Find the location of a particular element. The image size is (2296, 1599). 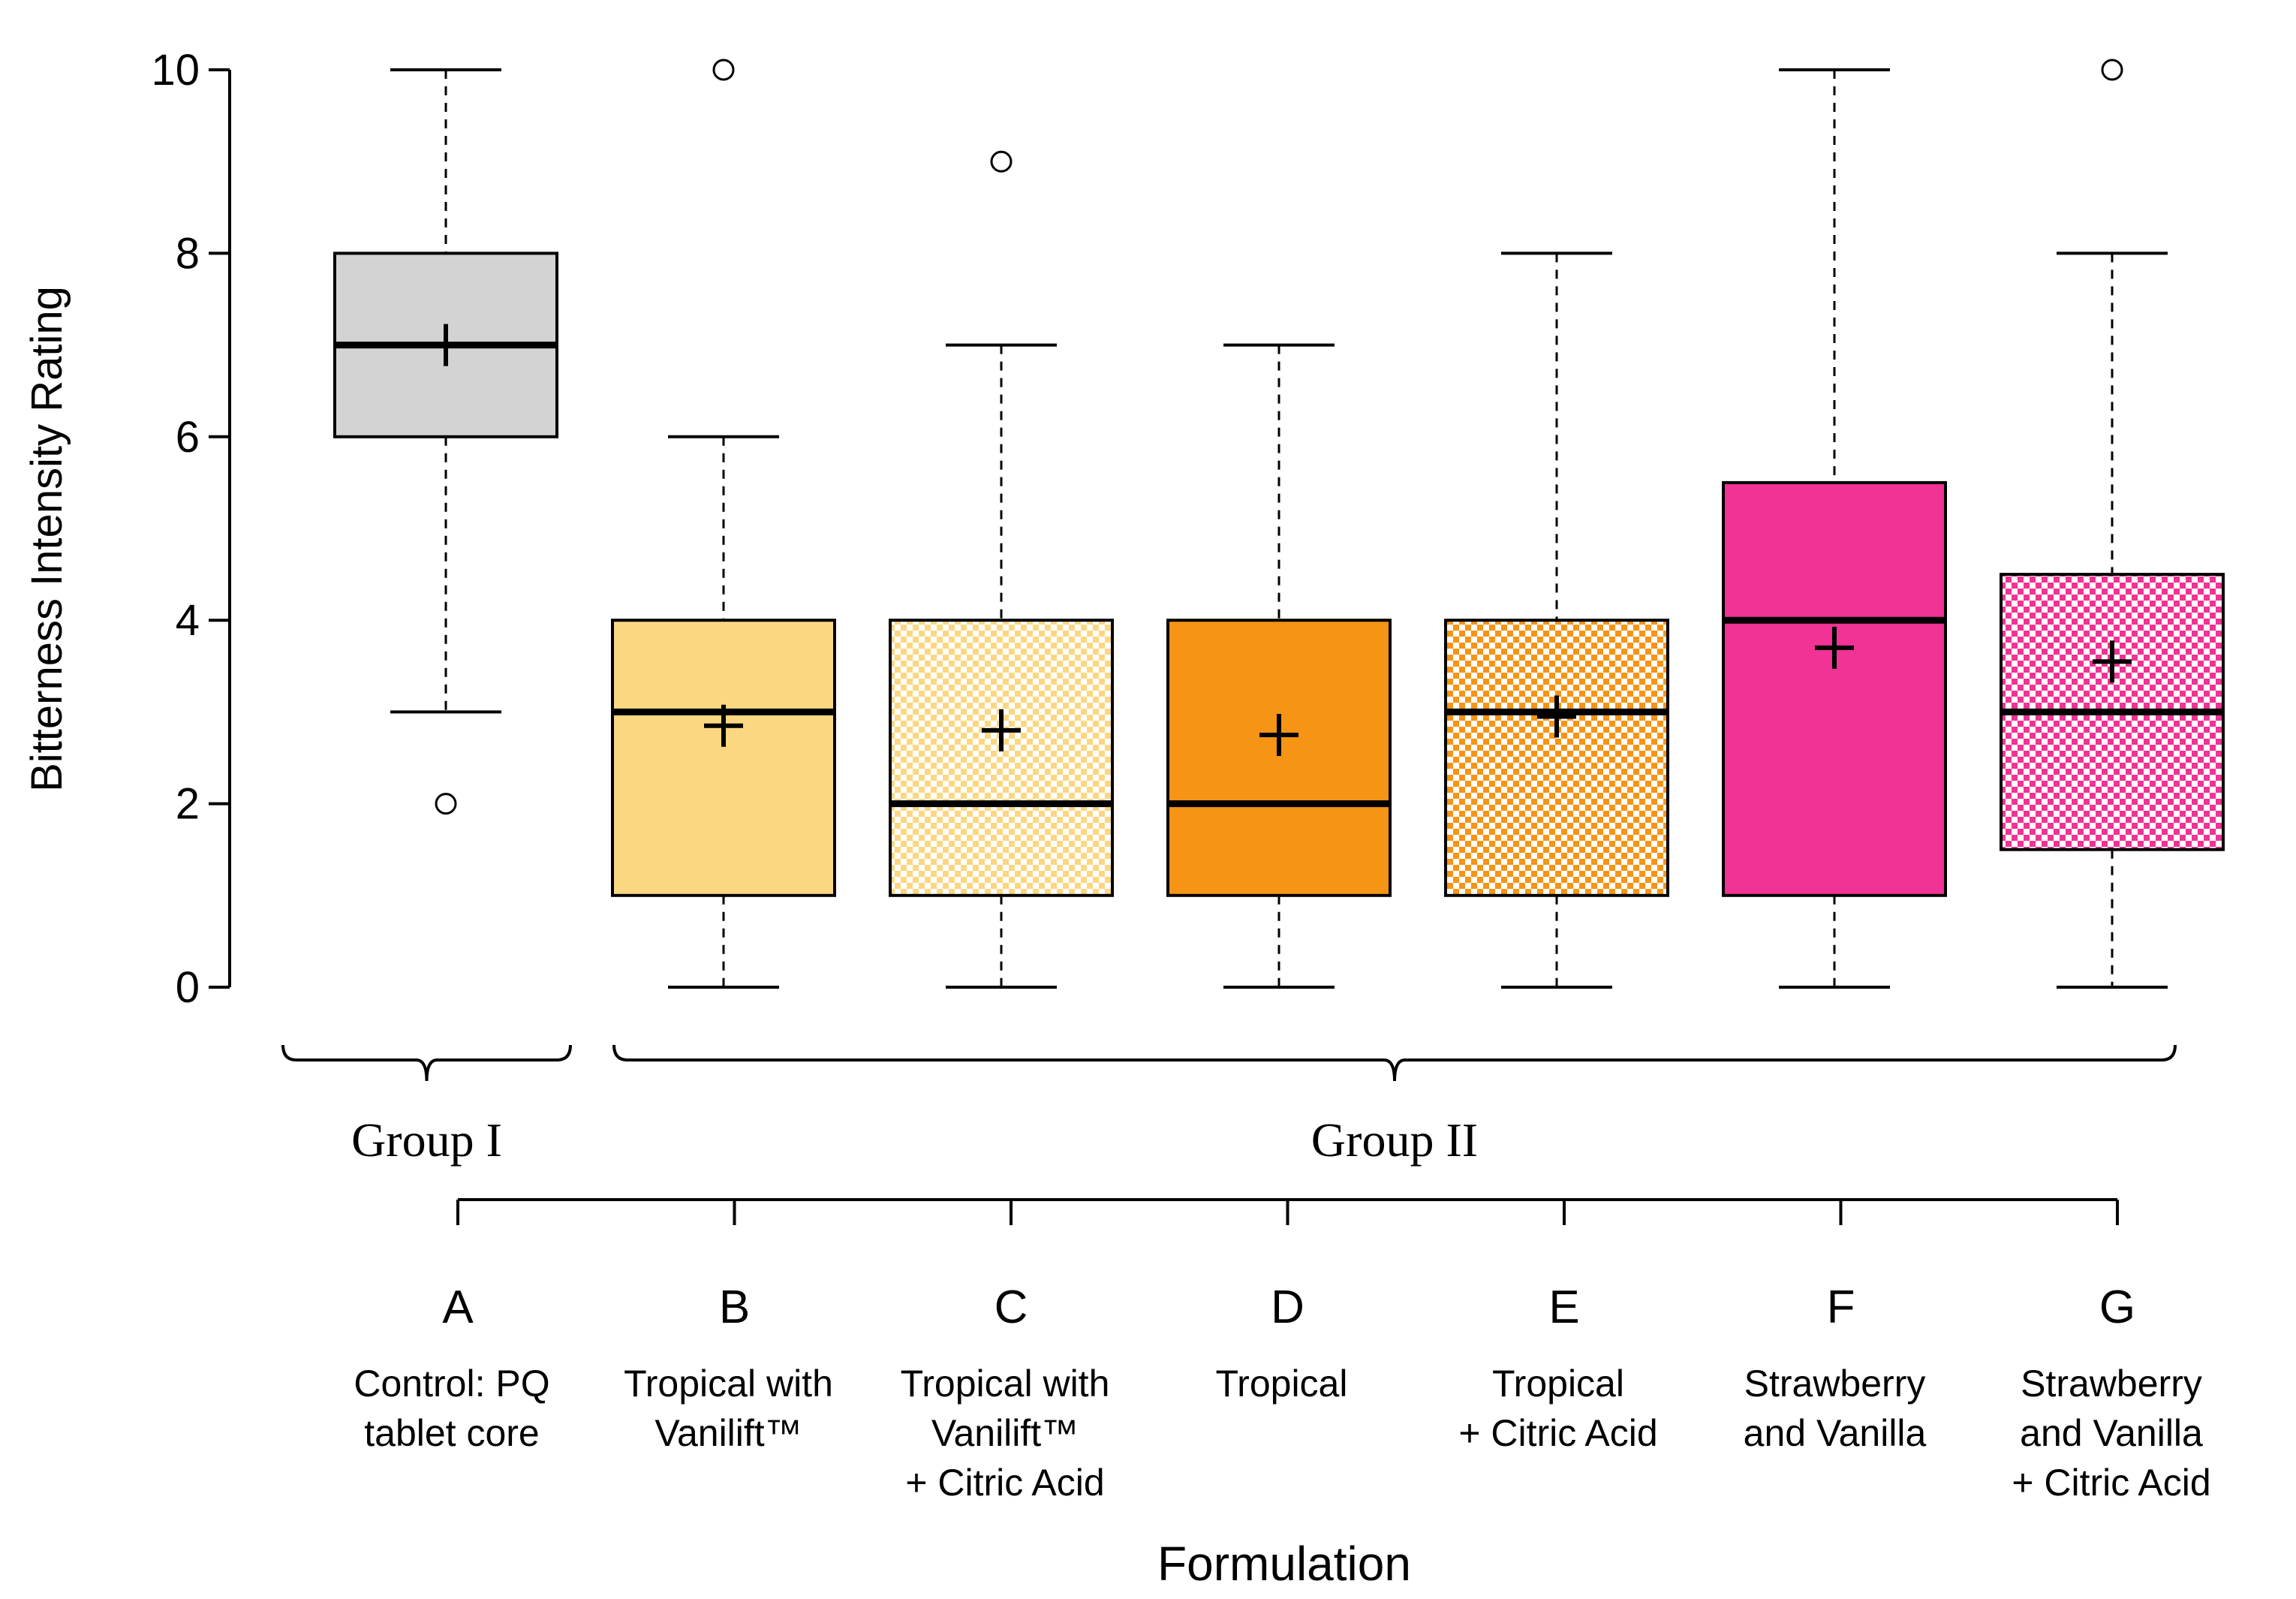

box-C is located at coordinates (1001, 569).